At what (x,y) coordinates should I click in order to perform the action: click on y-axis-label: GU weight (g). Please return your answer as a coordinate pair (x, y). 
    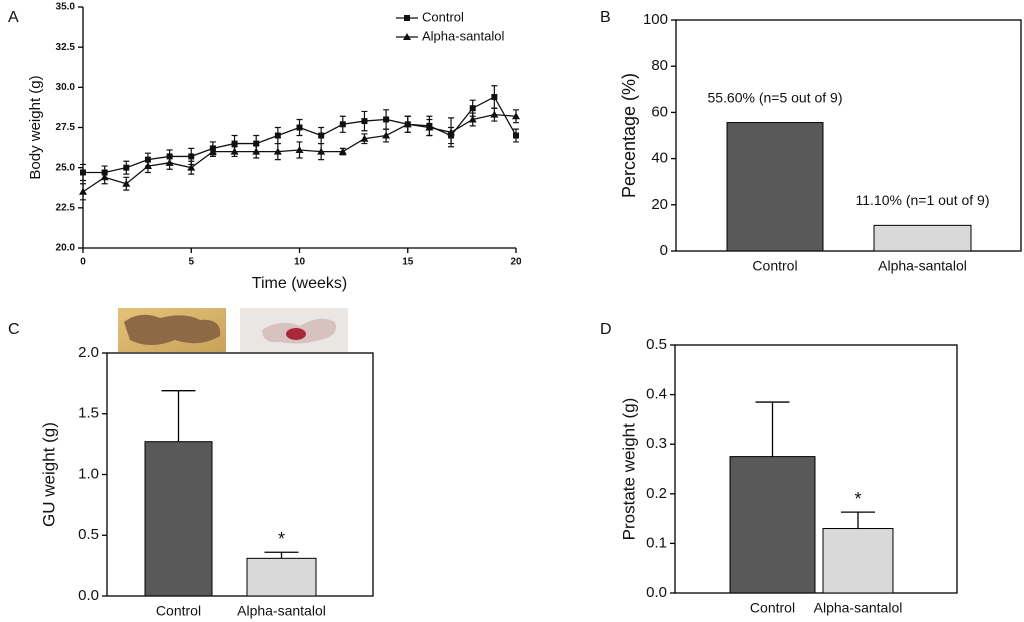
    Looking at the image, I should click on (48, 474).